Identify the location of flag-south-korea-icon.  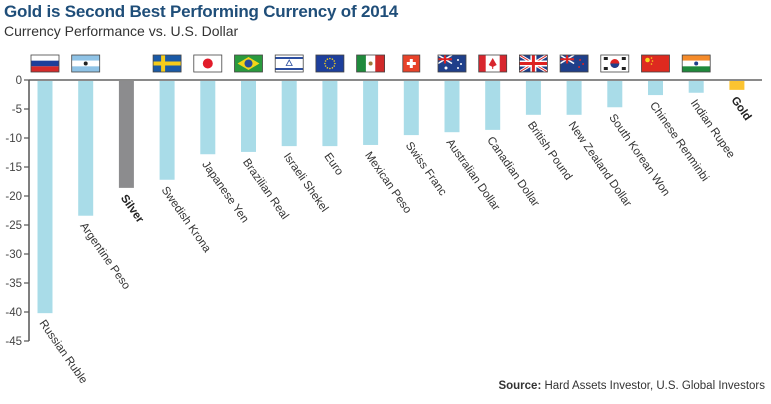
(615, 63).